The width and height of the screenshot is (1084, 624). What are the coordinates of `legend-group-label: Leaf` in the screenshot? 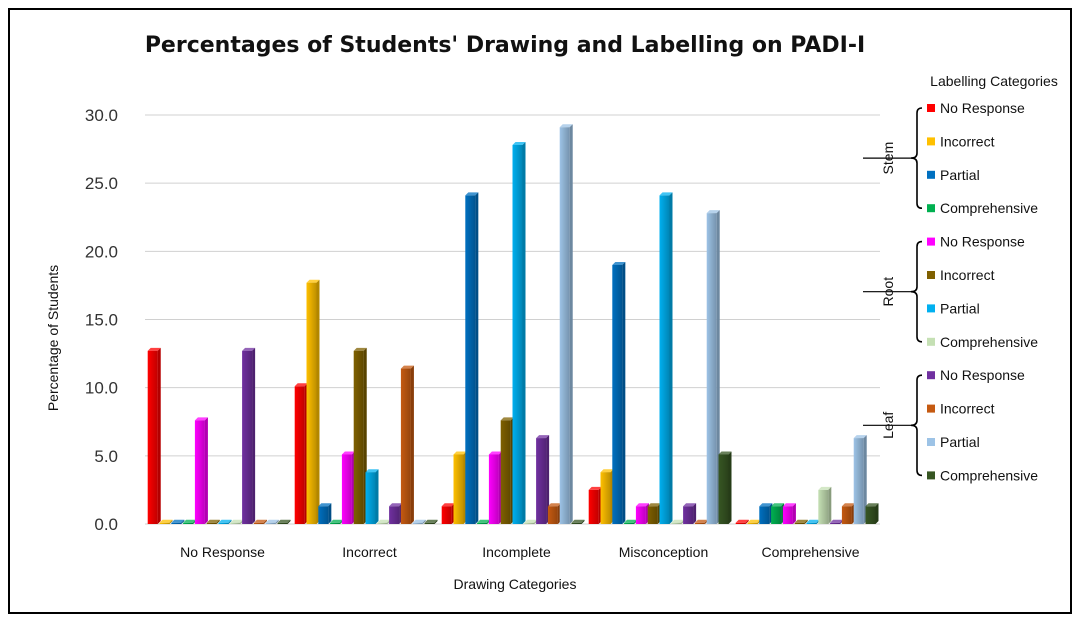 It's located at (888, 425).